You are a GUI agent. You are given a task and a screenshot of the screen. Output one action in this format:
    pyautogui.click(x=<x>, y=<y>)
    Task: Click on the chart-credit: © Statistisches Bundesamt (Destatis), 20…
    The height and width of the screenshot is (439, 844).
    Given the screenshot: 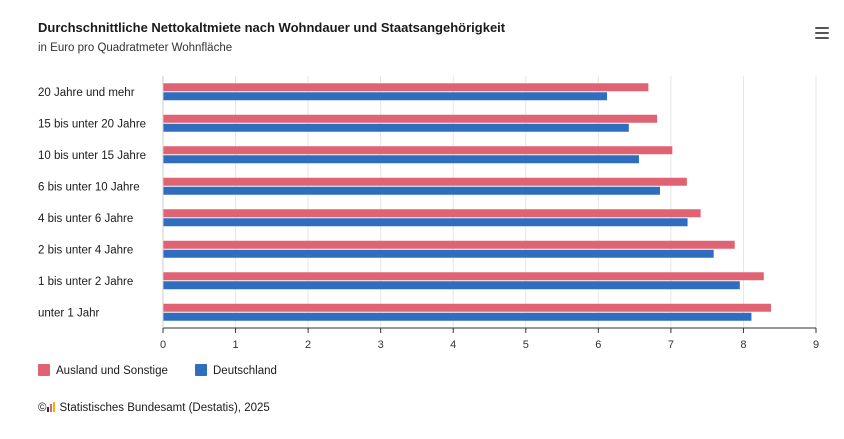 What is the action you would take?
    pyautogui.click(x=154, y=408)
    